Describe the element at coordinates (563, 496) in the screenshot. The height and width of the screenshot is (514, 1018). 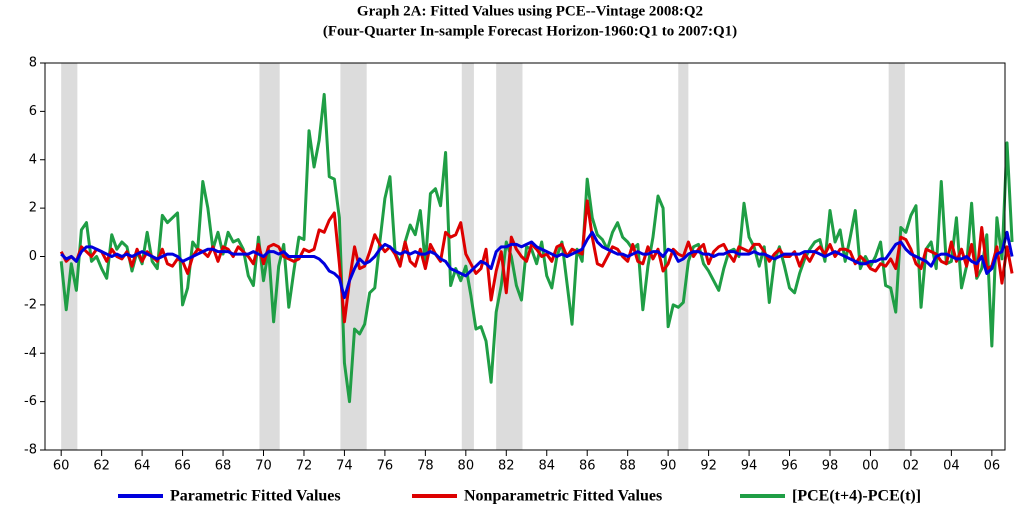
I see `legend-label: Nonparametric Fitted Values` at that location.